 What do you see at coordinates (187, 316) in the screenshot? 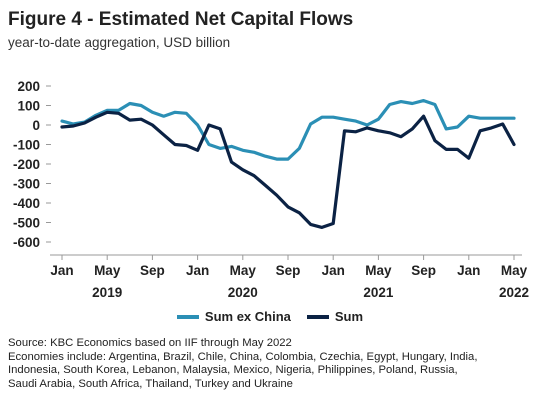
I see `legend-swatch-sum-ex-china` at bounding box center [187, 316].